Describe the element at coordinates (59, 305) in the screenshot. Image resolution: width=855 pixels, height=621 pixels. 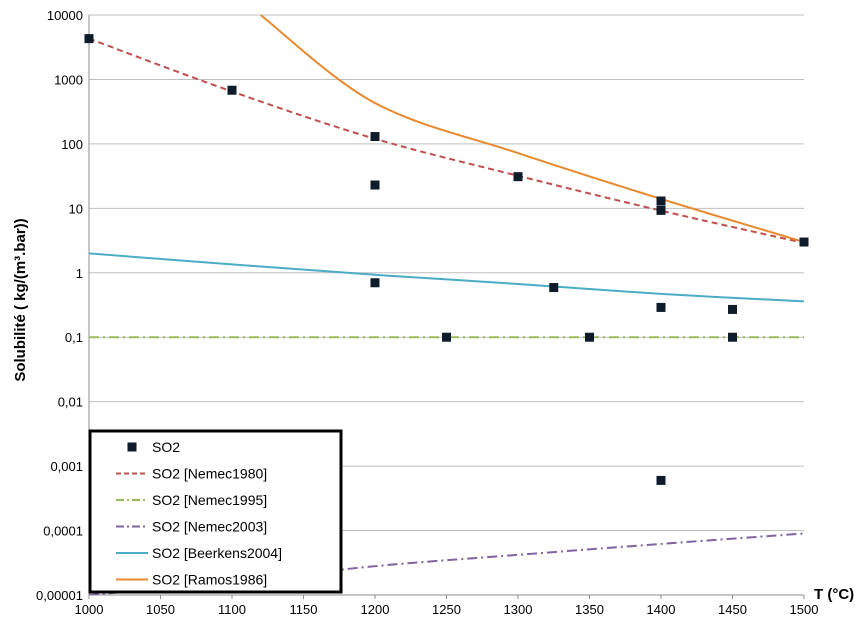
I see `y-tick-labels: 10000 1000 100 10 1 0,1 0,01 0,001 0,0001 0,00001` at that location.